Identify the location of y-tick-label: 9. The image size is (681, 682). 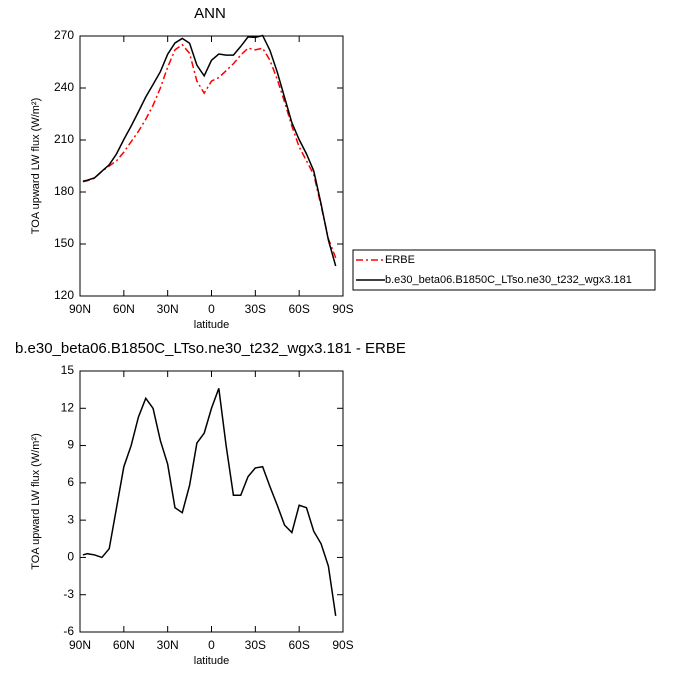
(70, 445).